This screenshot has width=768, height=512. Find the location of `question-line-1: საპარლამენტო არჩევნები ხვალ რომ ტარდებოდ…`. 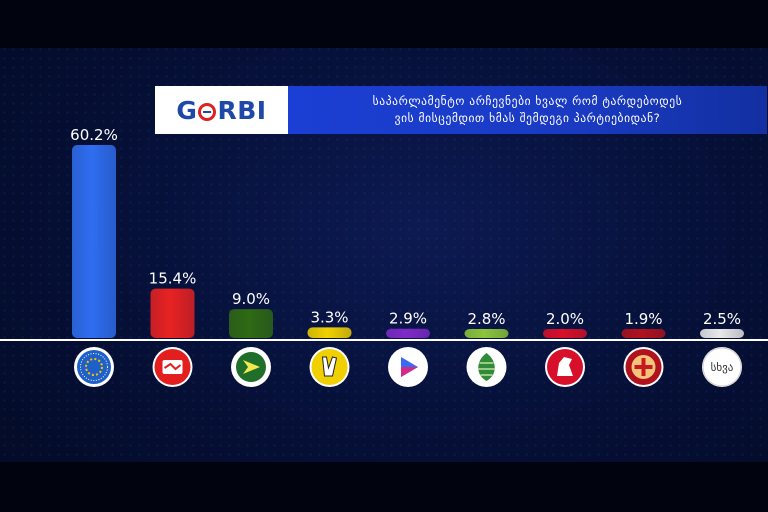

question-line-1: საპარლამენტო არჩევნები ხვალ რომ ტარდებოდ… is located at coordinates (527, 101).